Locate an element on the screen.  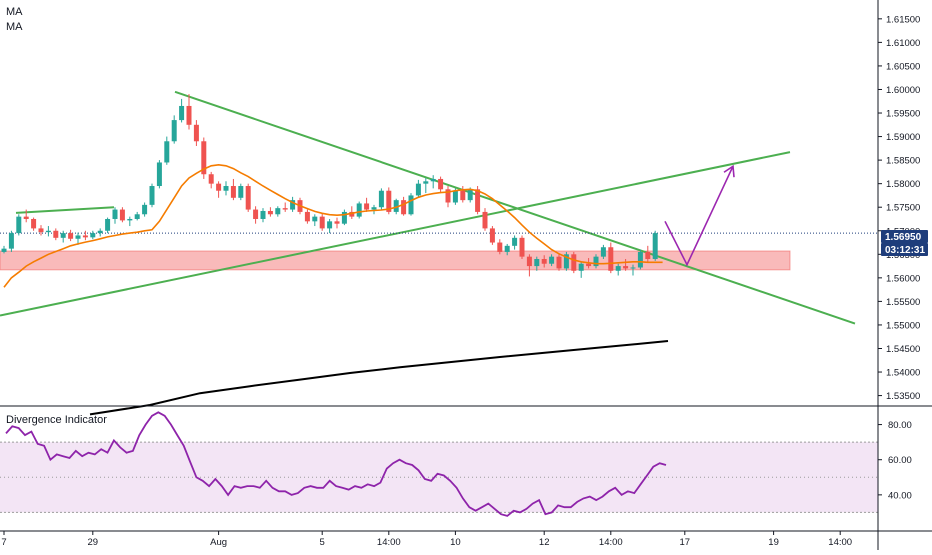
time-tick-label: 12 is located at coordinates (544, 542).